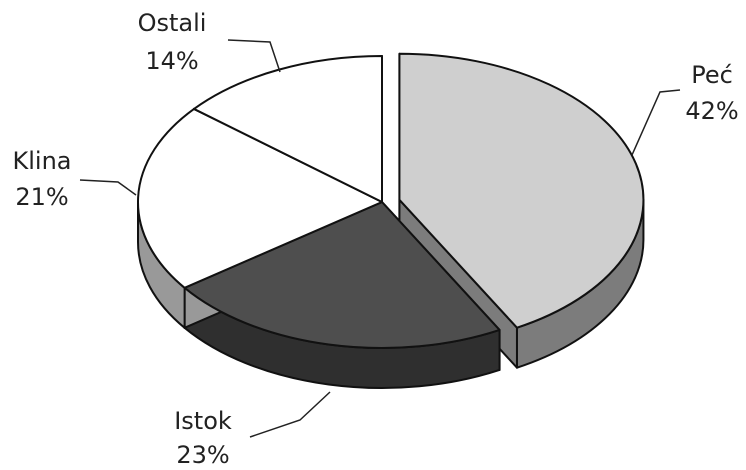 Image resolution: width=746 pixels, height=470 pixels. Describe the element at coordinates (171, 61) in the screenshot. I see `slice-percent: 14%` at that location.